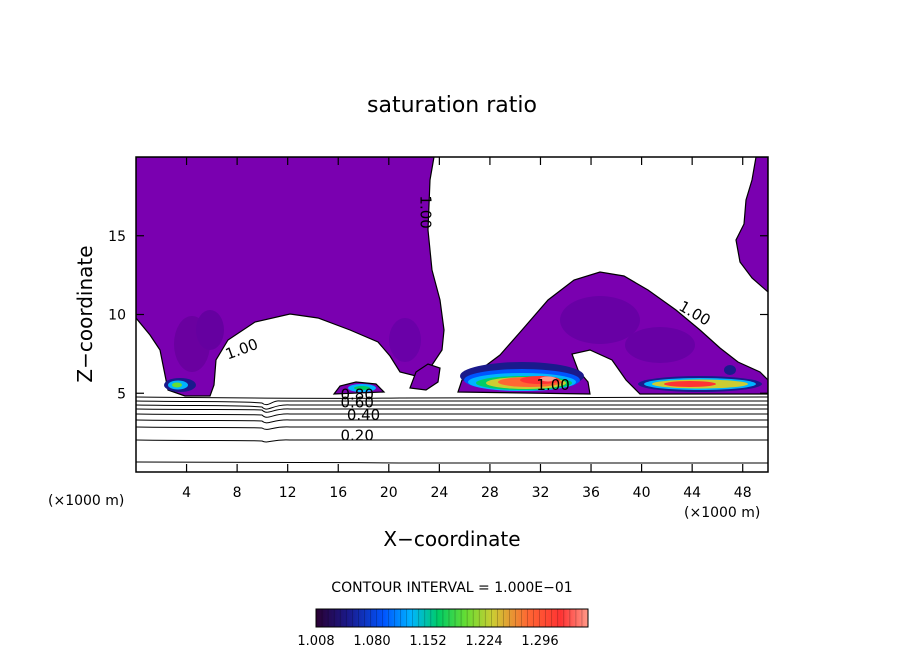 The height and width of the screenshot is (654, 904). What do you see at coordinates (237, 493) in the screenshot?
I see `x-tick-label: 8` at bounding box center [237, 493].